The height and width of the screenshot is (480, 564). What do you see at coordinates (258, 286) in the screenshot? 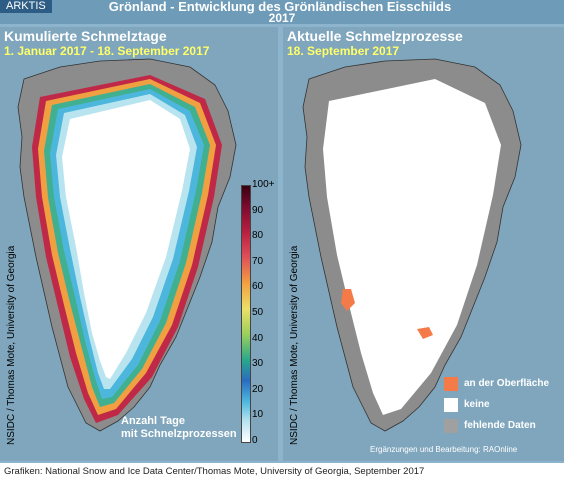
I see `colorbar-tick: 60` at bounding box center [258, 286].